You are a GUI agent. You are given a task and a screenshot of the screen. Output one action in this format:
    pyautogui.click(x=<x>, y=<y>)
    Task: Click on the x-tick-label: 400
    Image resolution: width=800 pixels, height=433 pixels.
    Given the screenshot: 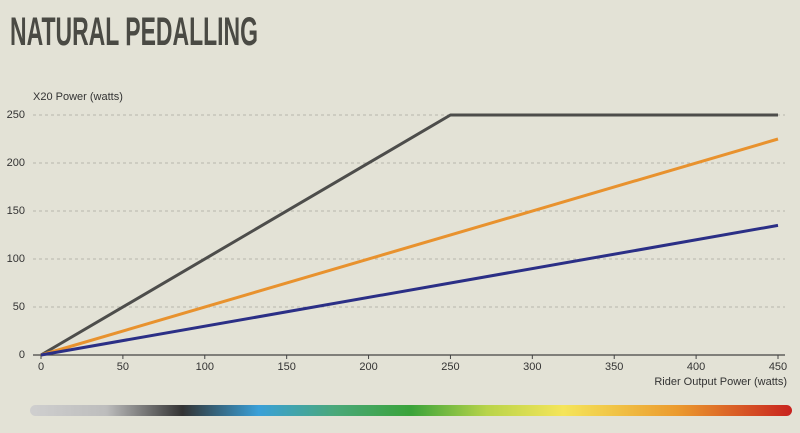 What is the action you would take?
    pyautogui.click(x=696, y=367)
    